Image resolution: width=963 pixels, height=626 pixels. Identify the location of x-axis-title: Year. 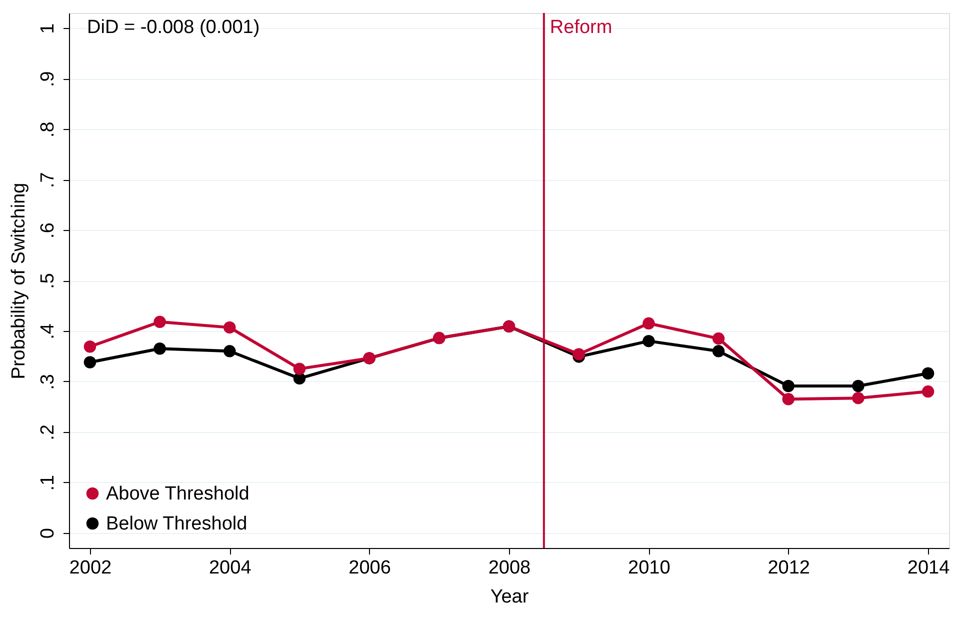
(510, 597).